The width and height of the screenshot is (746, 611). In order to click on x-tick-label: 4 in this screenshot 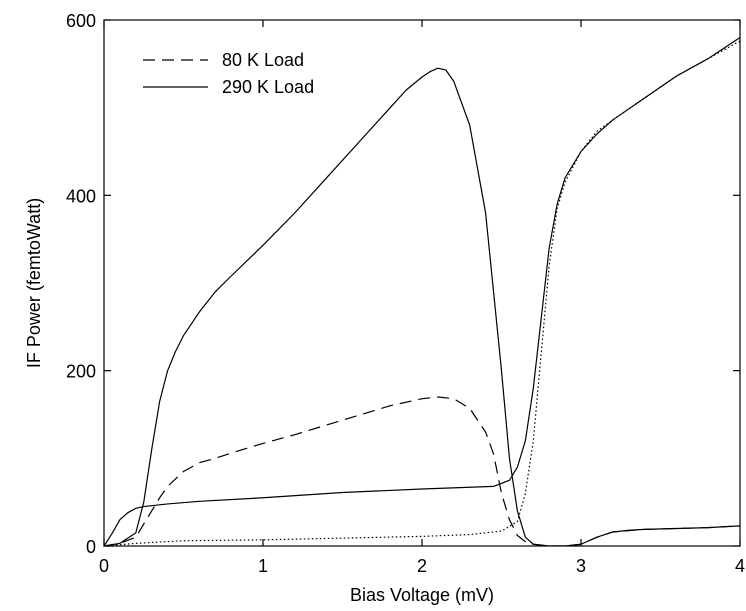, I will do `click(740, 566)`.